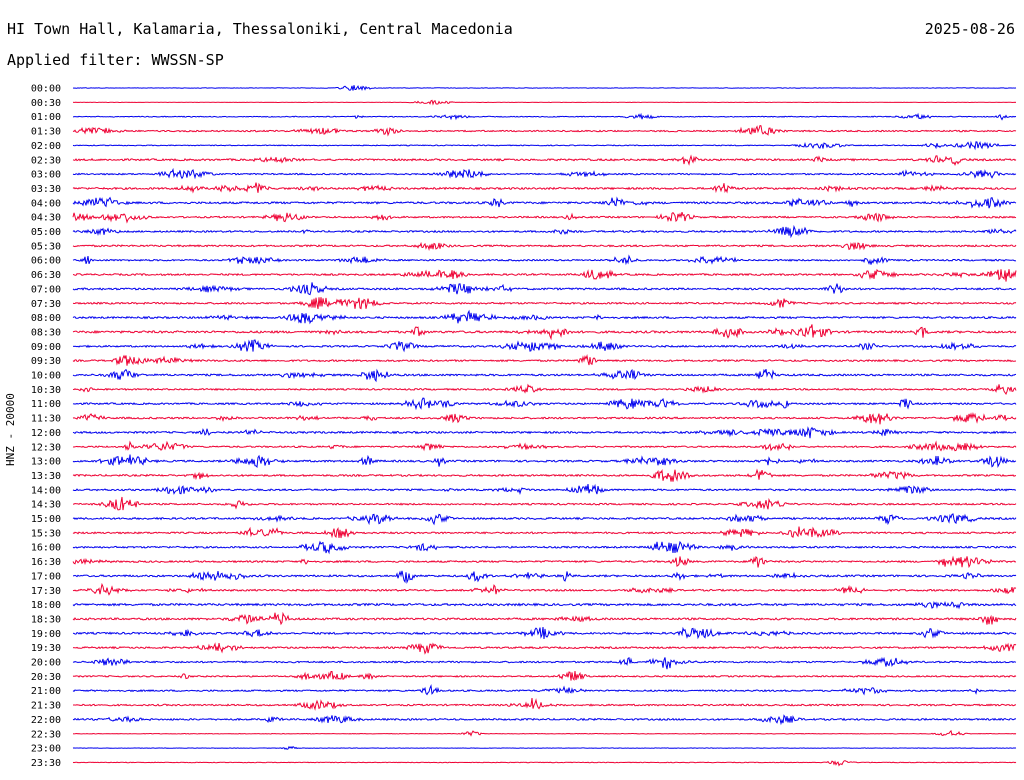  I want to click on row-time-label: 21:30, so click(46, 706).